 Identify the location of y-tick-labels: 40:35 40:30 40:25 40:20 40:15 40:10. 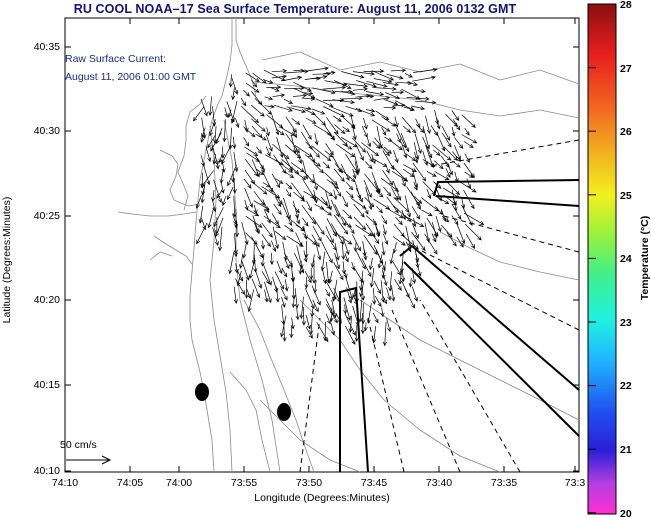
(47, 259).